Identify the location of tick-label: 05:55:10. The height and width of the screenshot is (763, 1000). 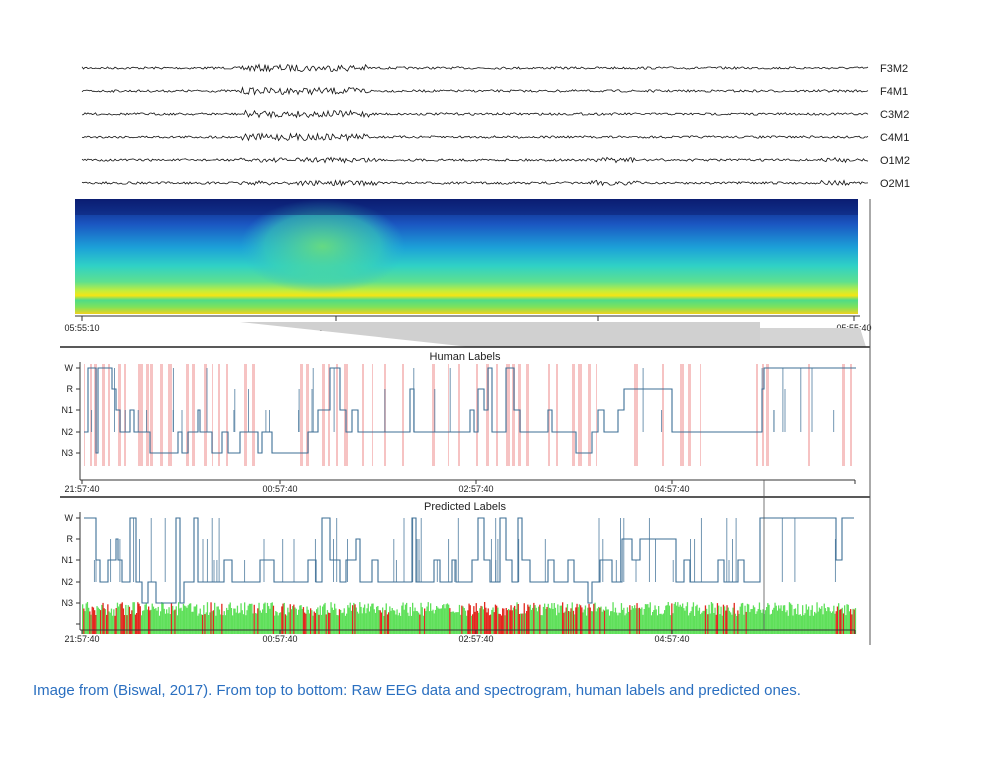
(81, 328).